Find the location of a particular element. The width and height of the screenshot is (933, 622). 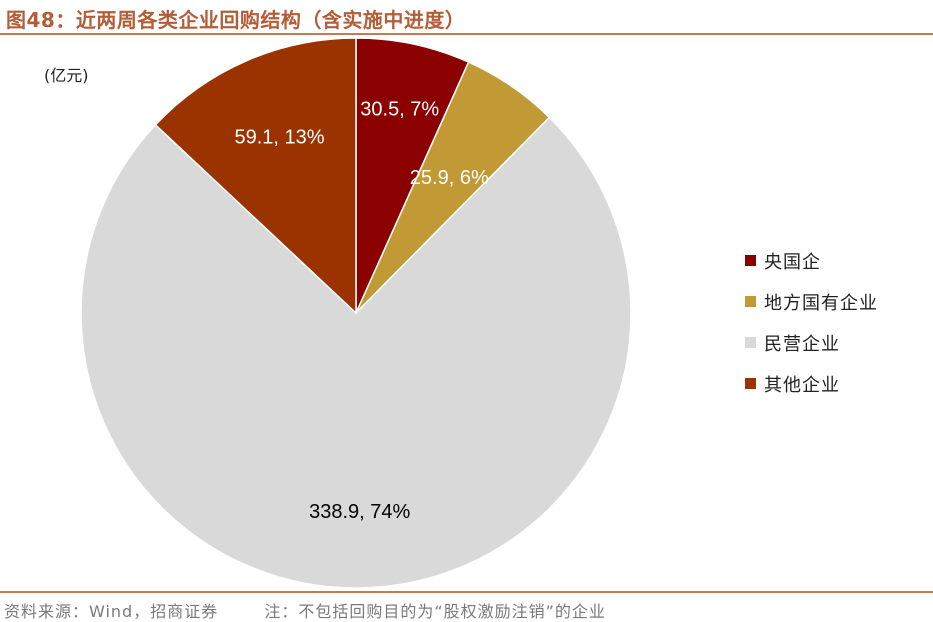

pie-data-label: 338.9, 74% is located at coordinates (359, 512).